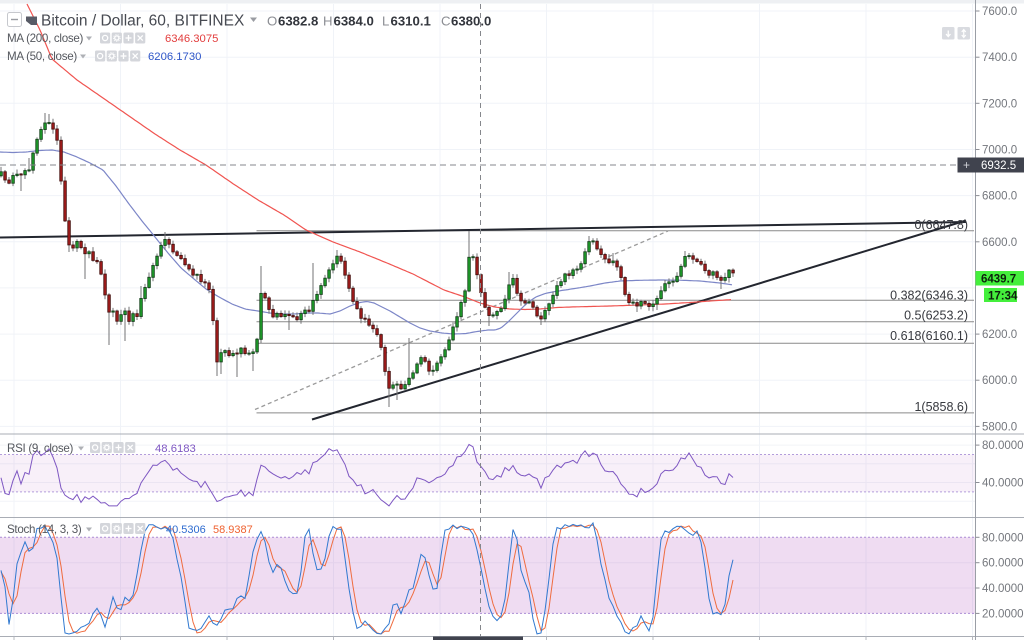 This screenshot has width=1024, height=640. I want to click on svg-text: 0(6647.8), so click(941, 225).